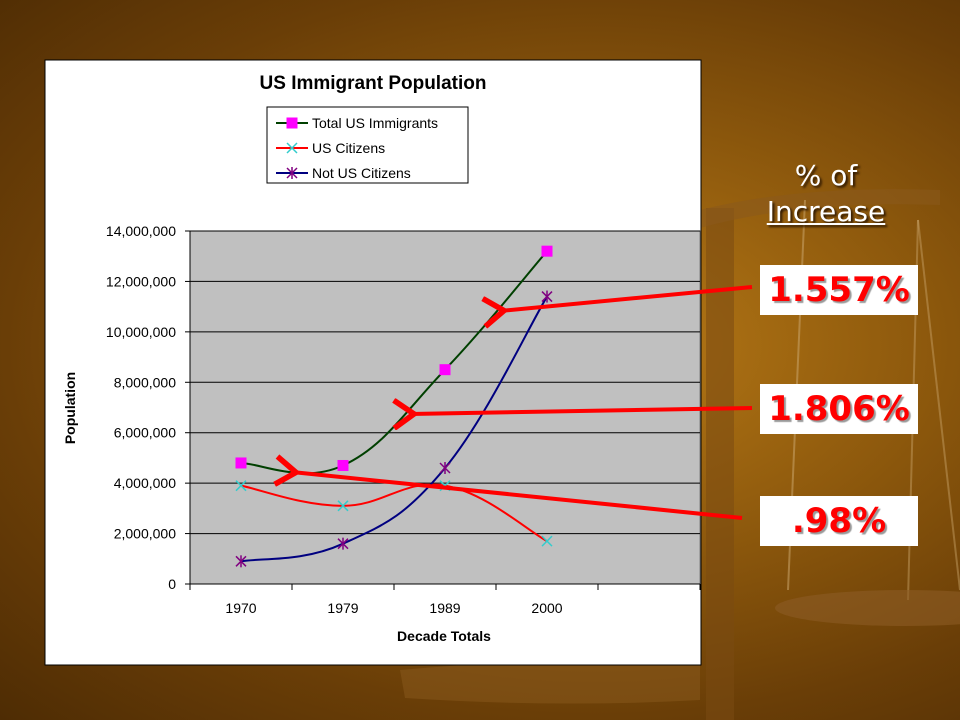  I want to click on x-tick-label: 1989, so click(444, 608).